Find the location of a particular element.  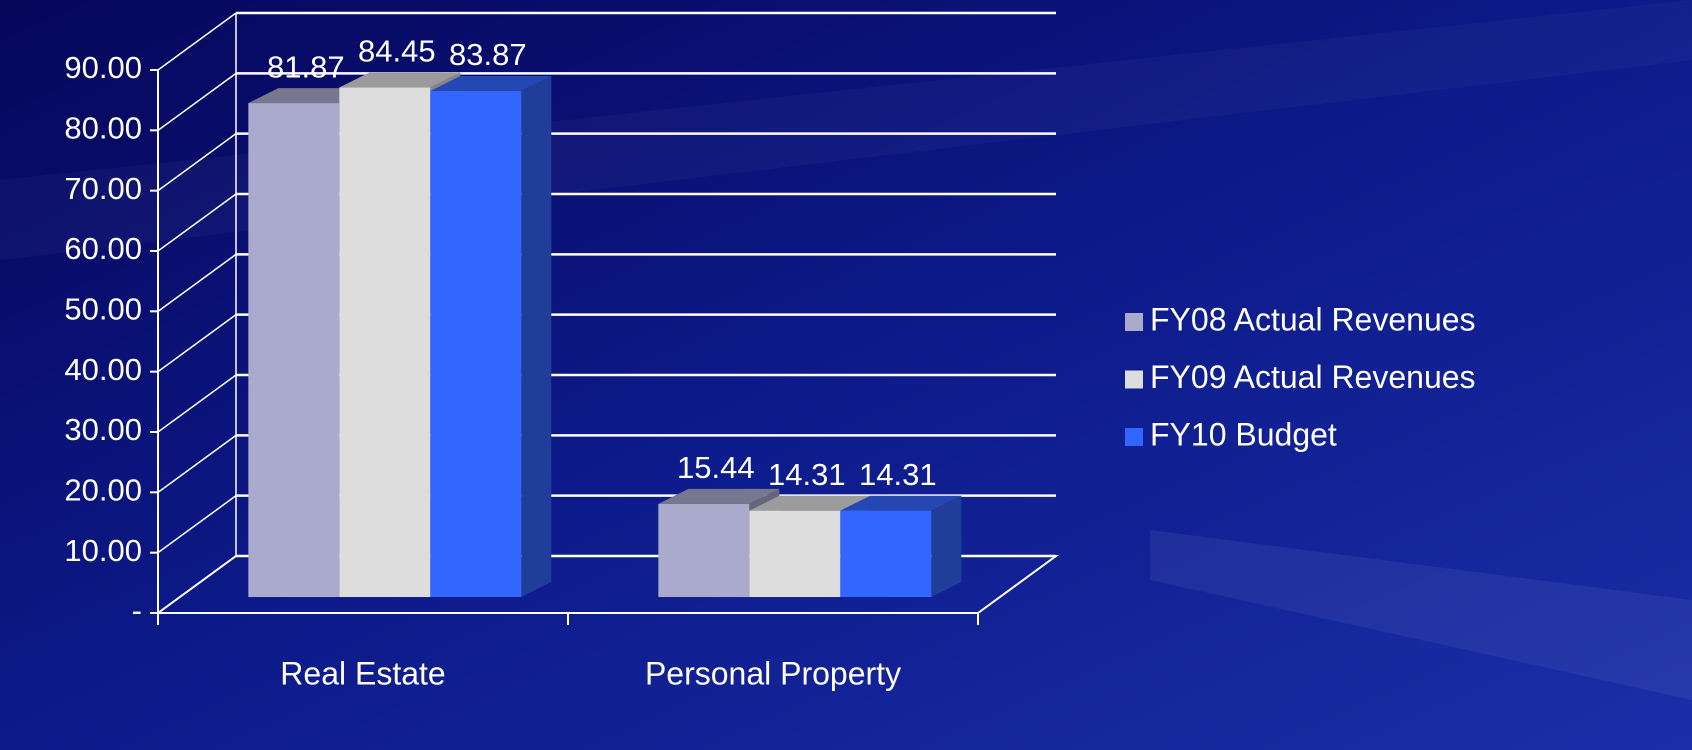

value-label: 83.87 is located at coordinates (488, 54).